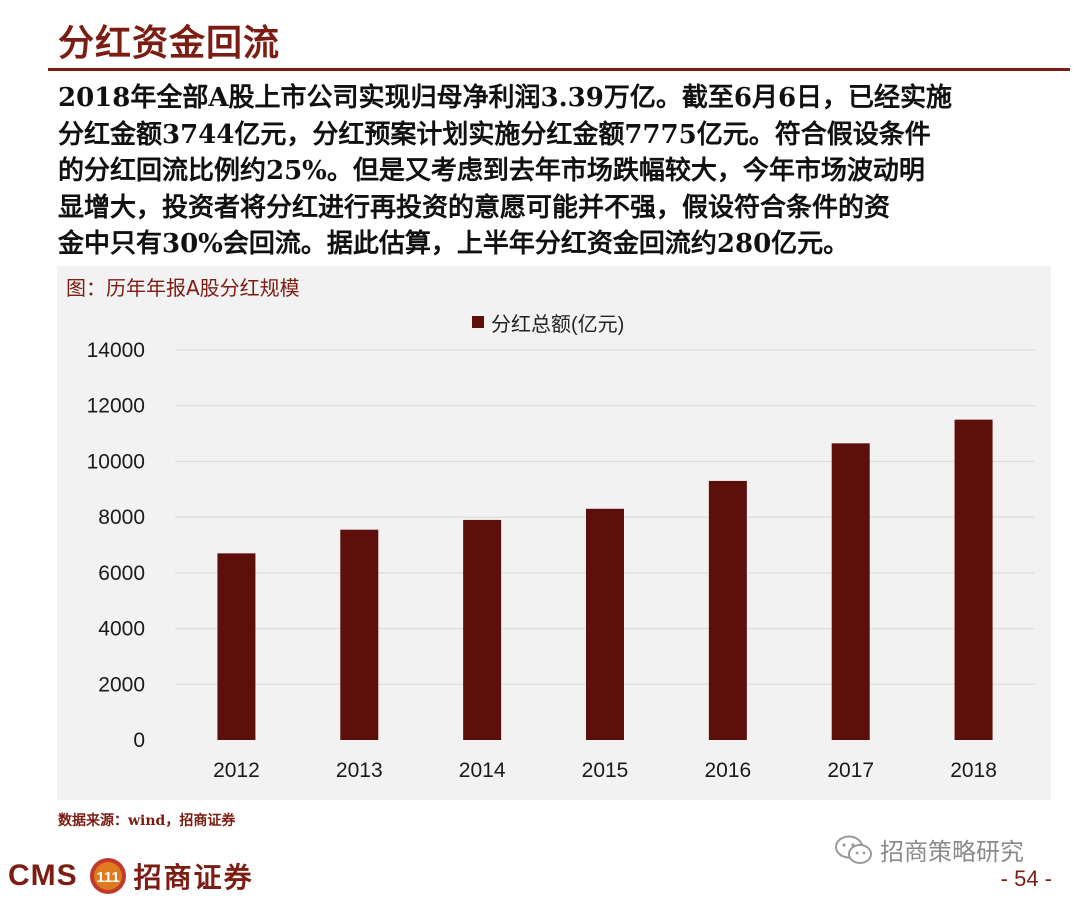 This screenshot has width=1080, height=898. Describe the element at coordinates (973, 579) in the screenshot. I see `bar-2018` at that location.